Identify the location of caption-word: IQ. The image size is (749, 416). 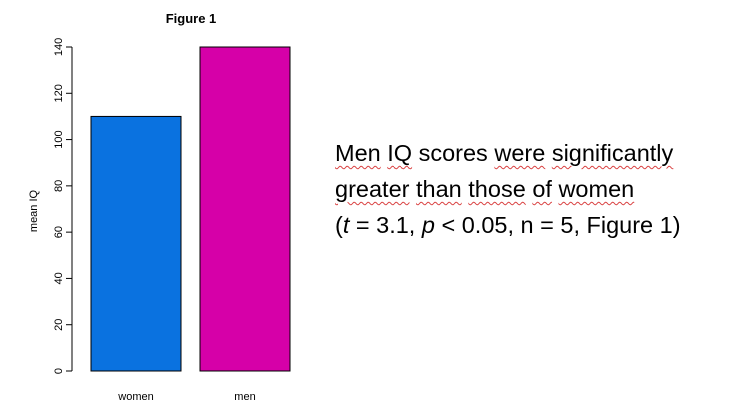
(400, 153).